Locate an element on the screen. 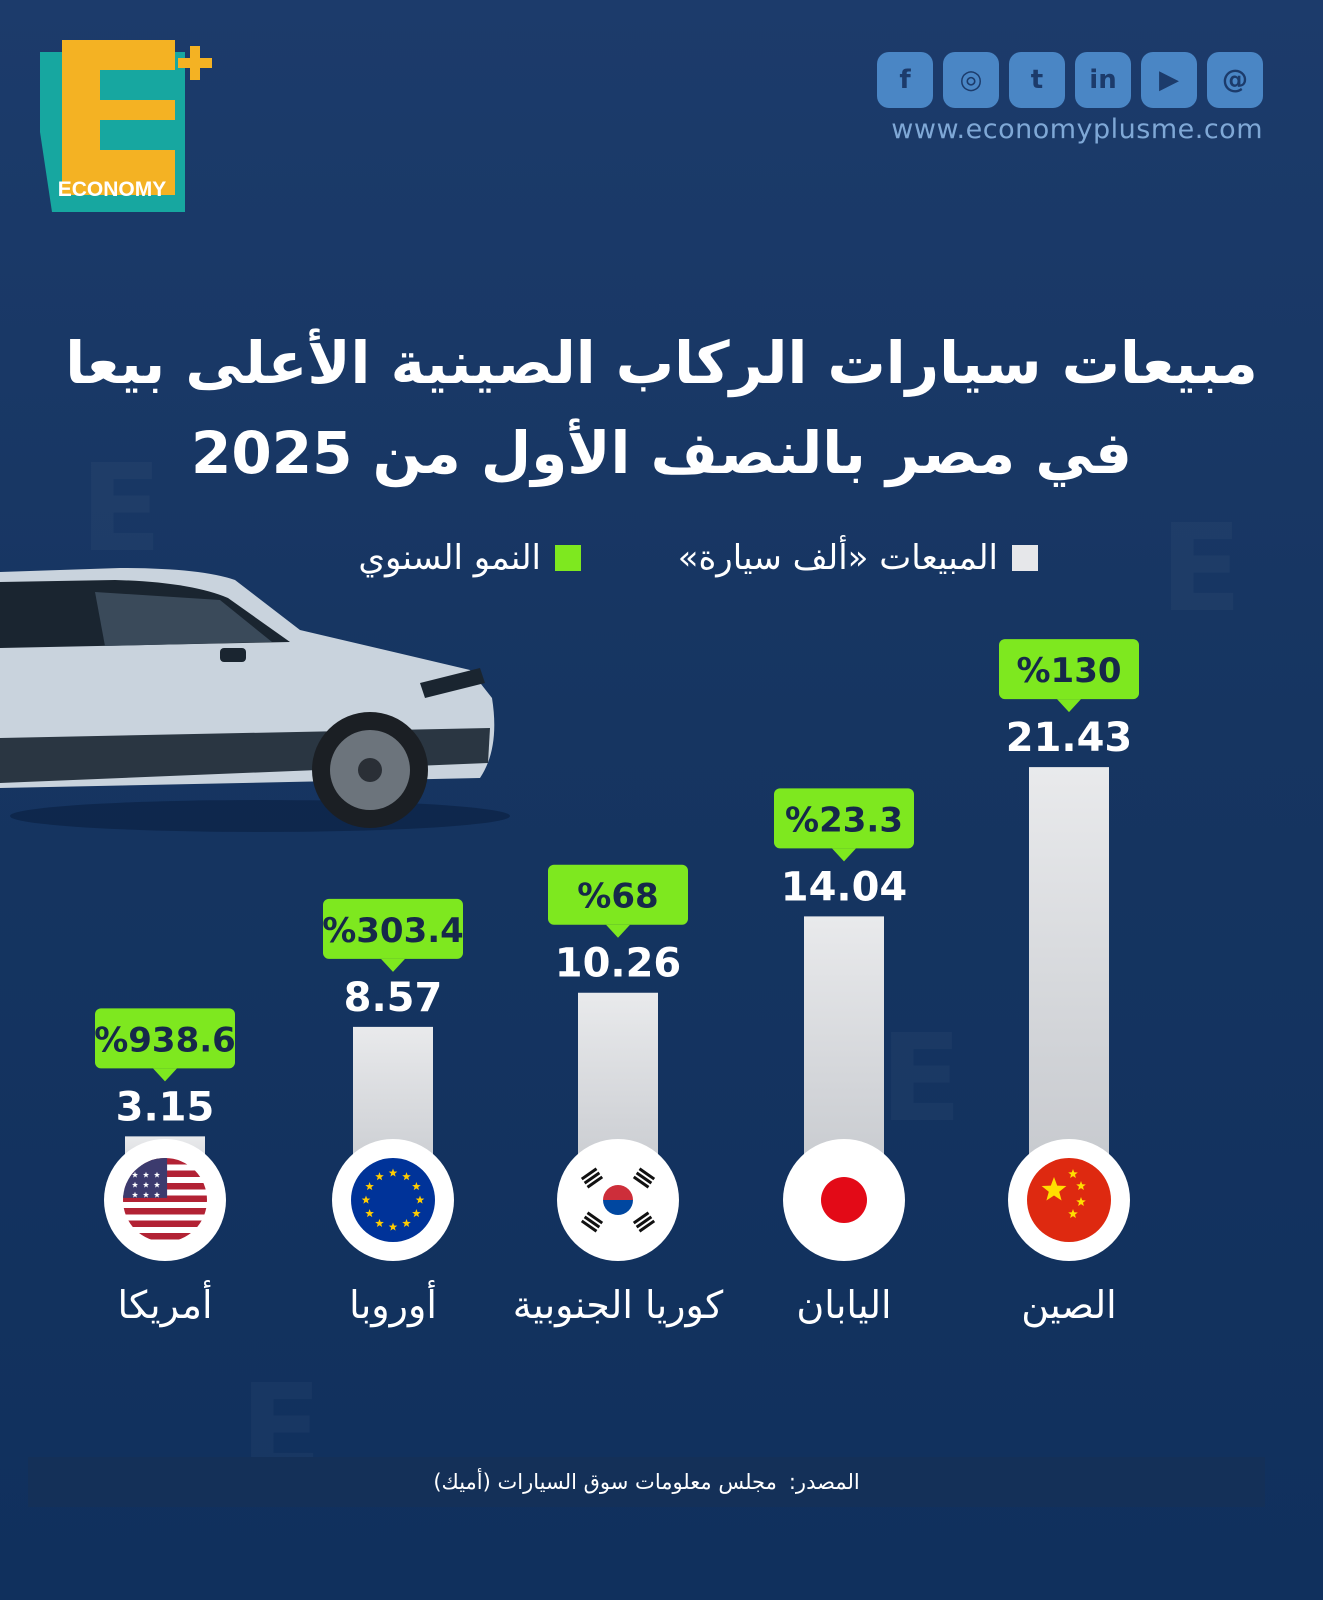 The width and height of the screenshot is (1323, 1600). source-label: المصدر: is located at coordinates (824, 1482).